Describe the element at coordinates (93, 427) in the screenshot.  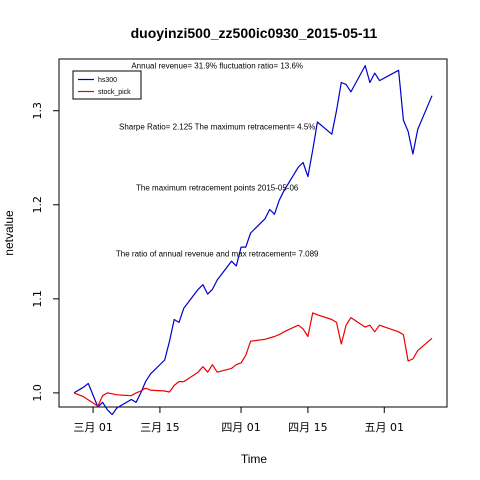
I see `x-tick-label: 三月 01` at that location.